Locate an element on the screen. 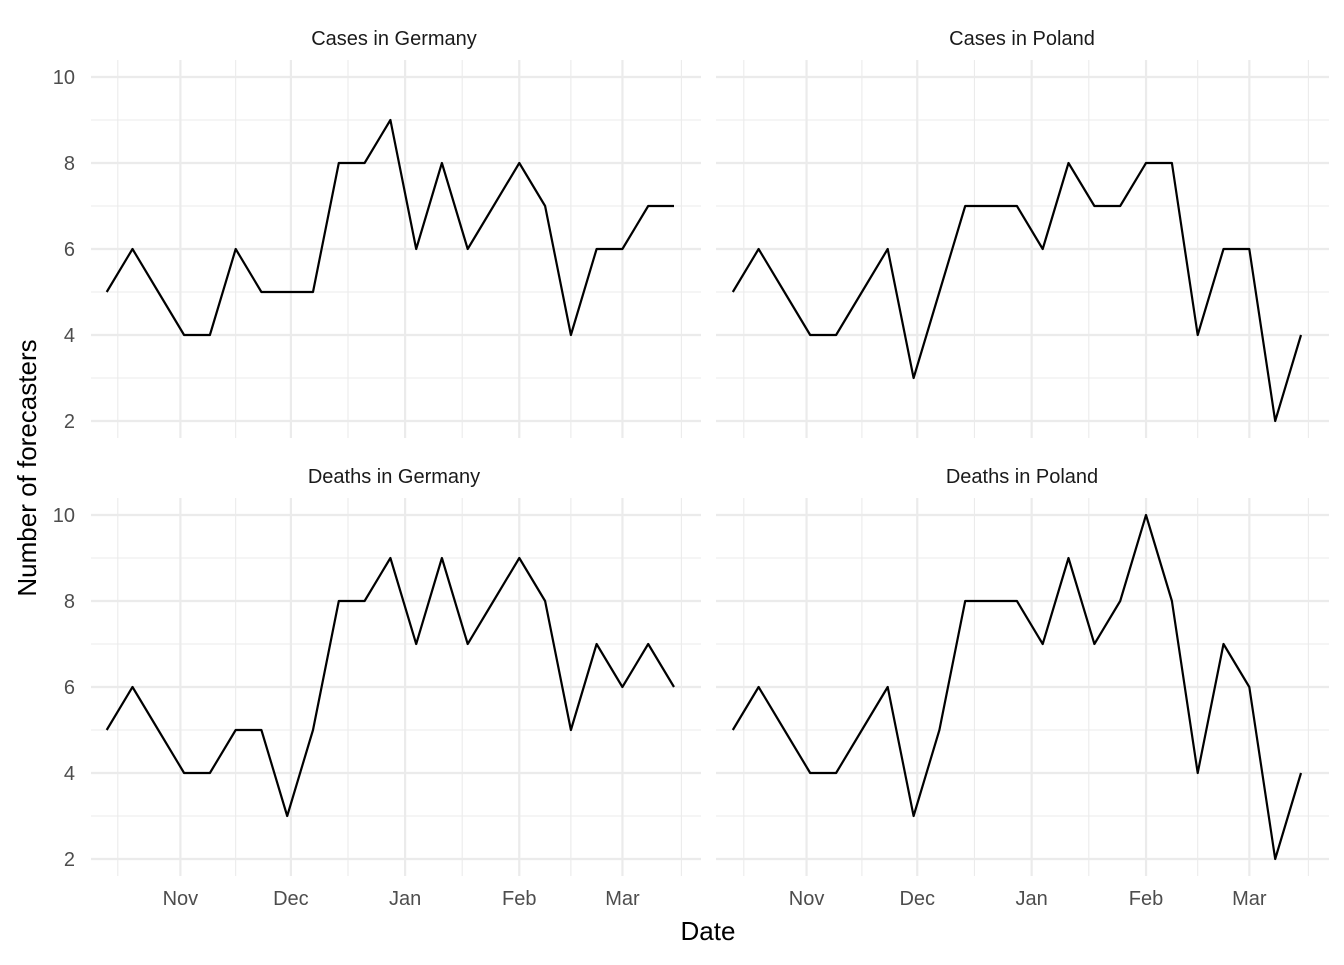  x-axis-label: Date is located at coordinates (708, 931).